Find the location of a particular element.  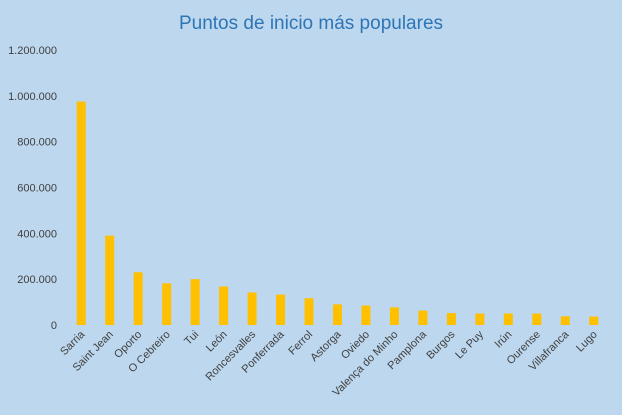

y-tick-label: 600.000 is located at coordinates (37, 189).